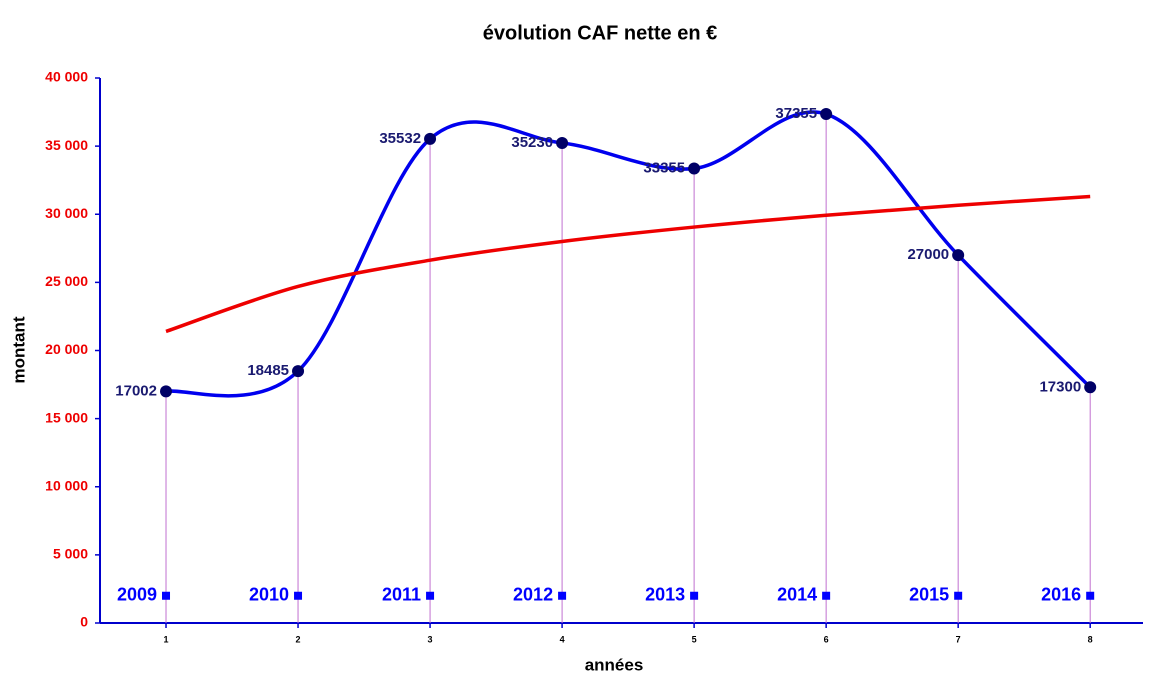 This screenshot has width=1153, height=677. I want to click on y-tick-label: 15 000, so click(66, 417).